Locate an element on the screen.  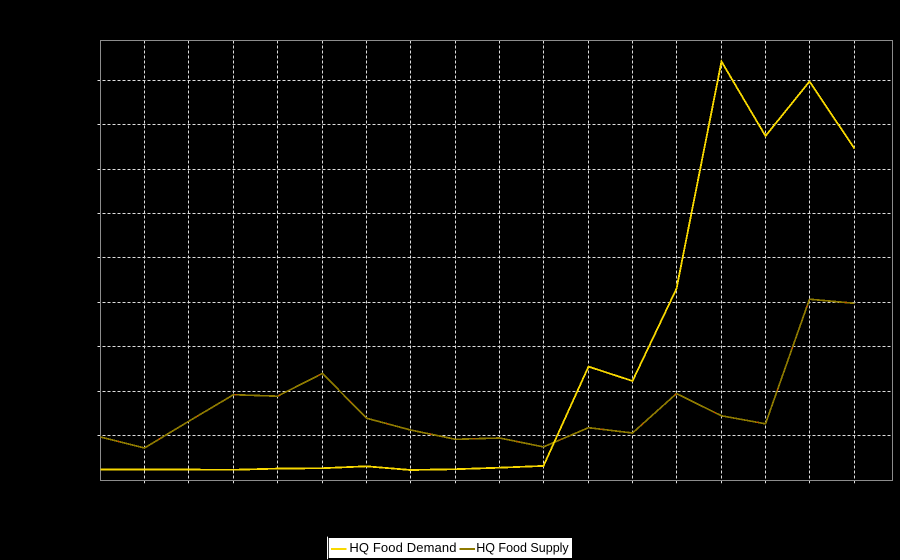
svg-text: HQ Food Supply is located at coordinates (522, 547).